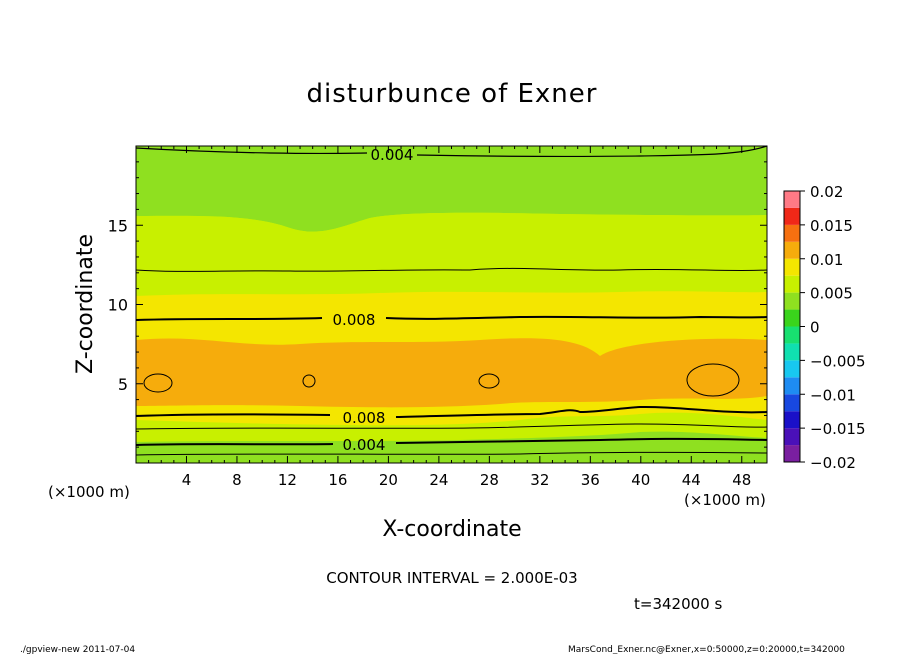  What do you see at coordinates (678, 604) in the screenshot?
I see `time-annotation: t=342000 s` at bounding box center [678, 604].